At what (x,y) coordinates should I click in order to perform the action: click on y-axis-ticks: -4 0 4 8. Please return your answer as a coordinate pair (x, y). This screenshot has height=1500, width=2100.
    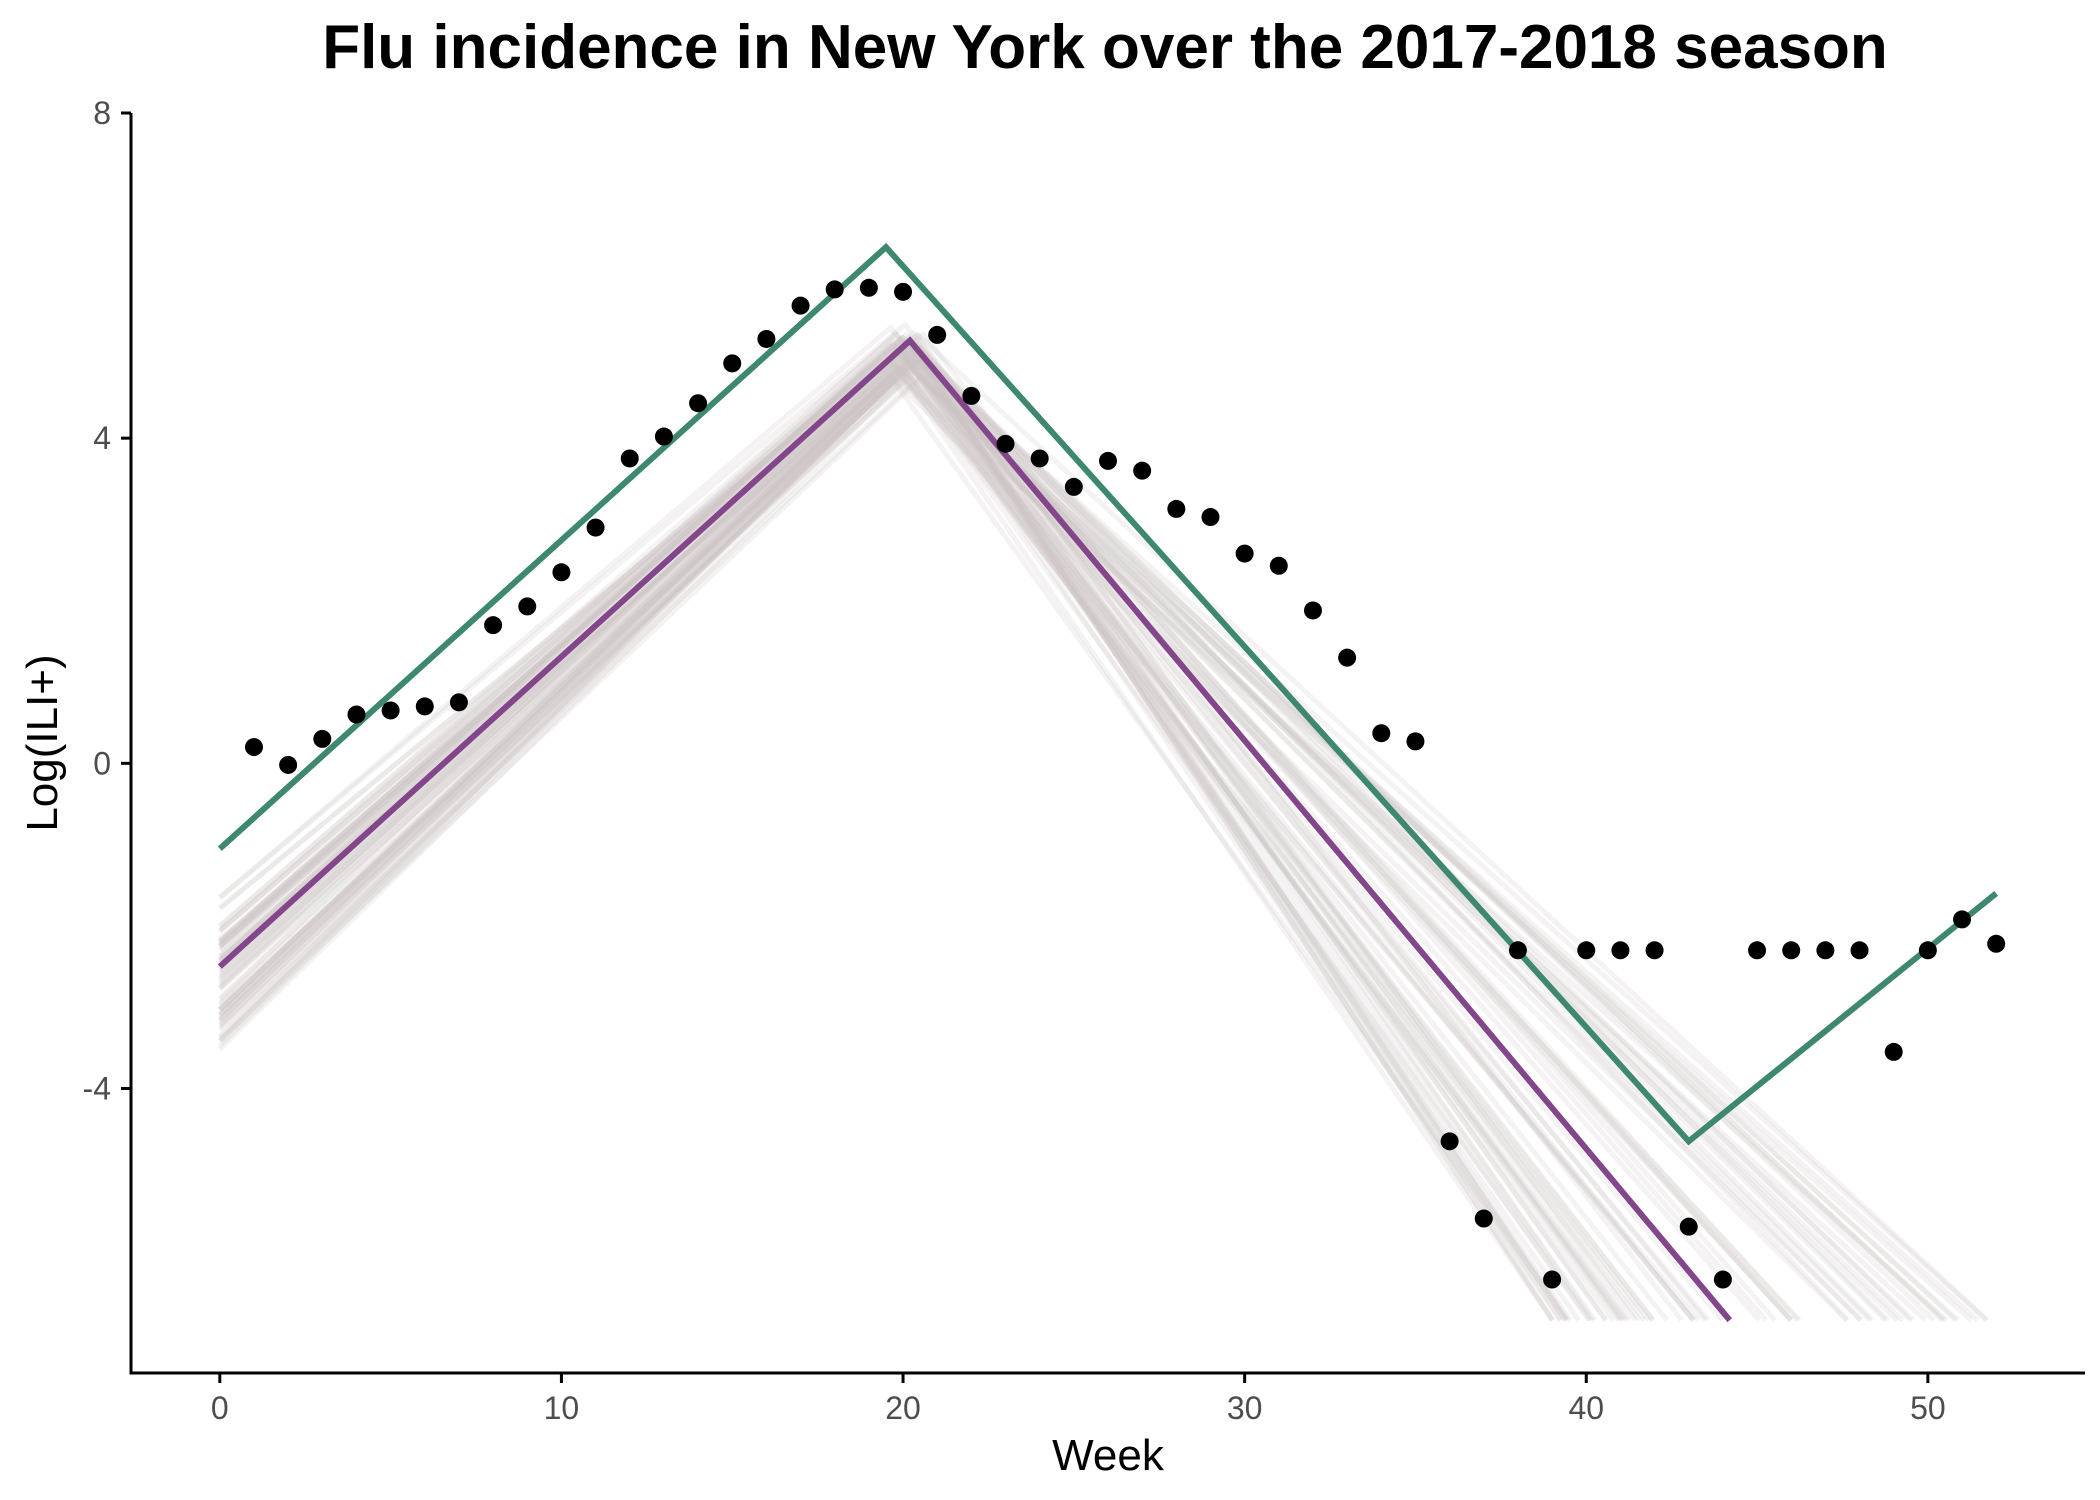
    Looking at the image, I should click on (107, 600).